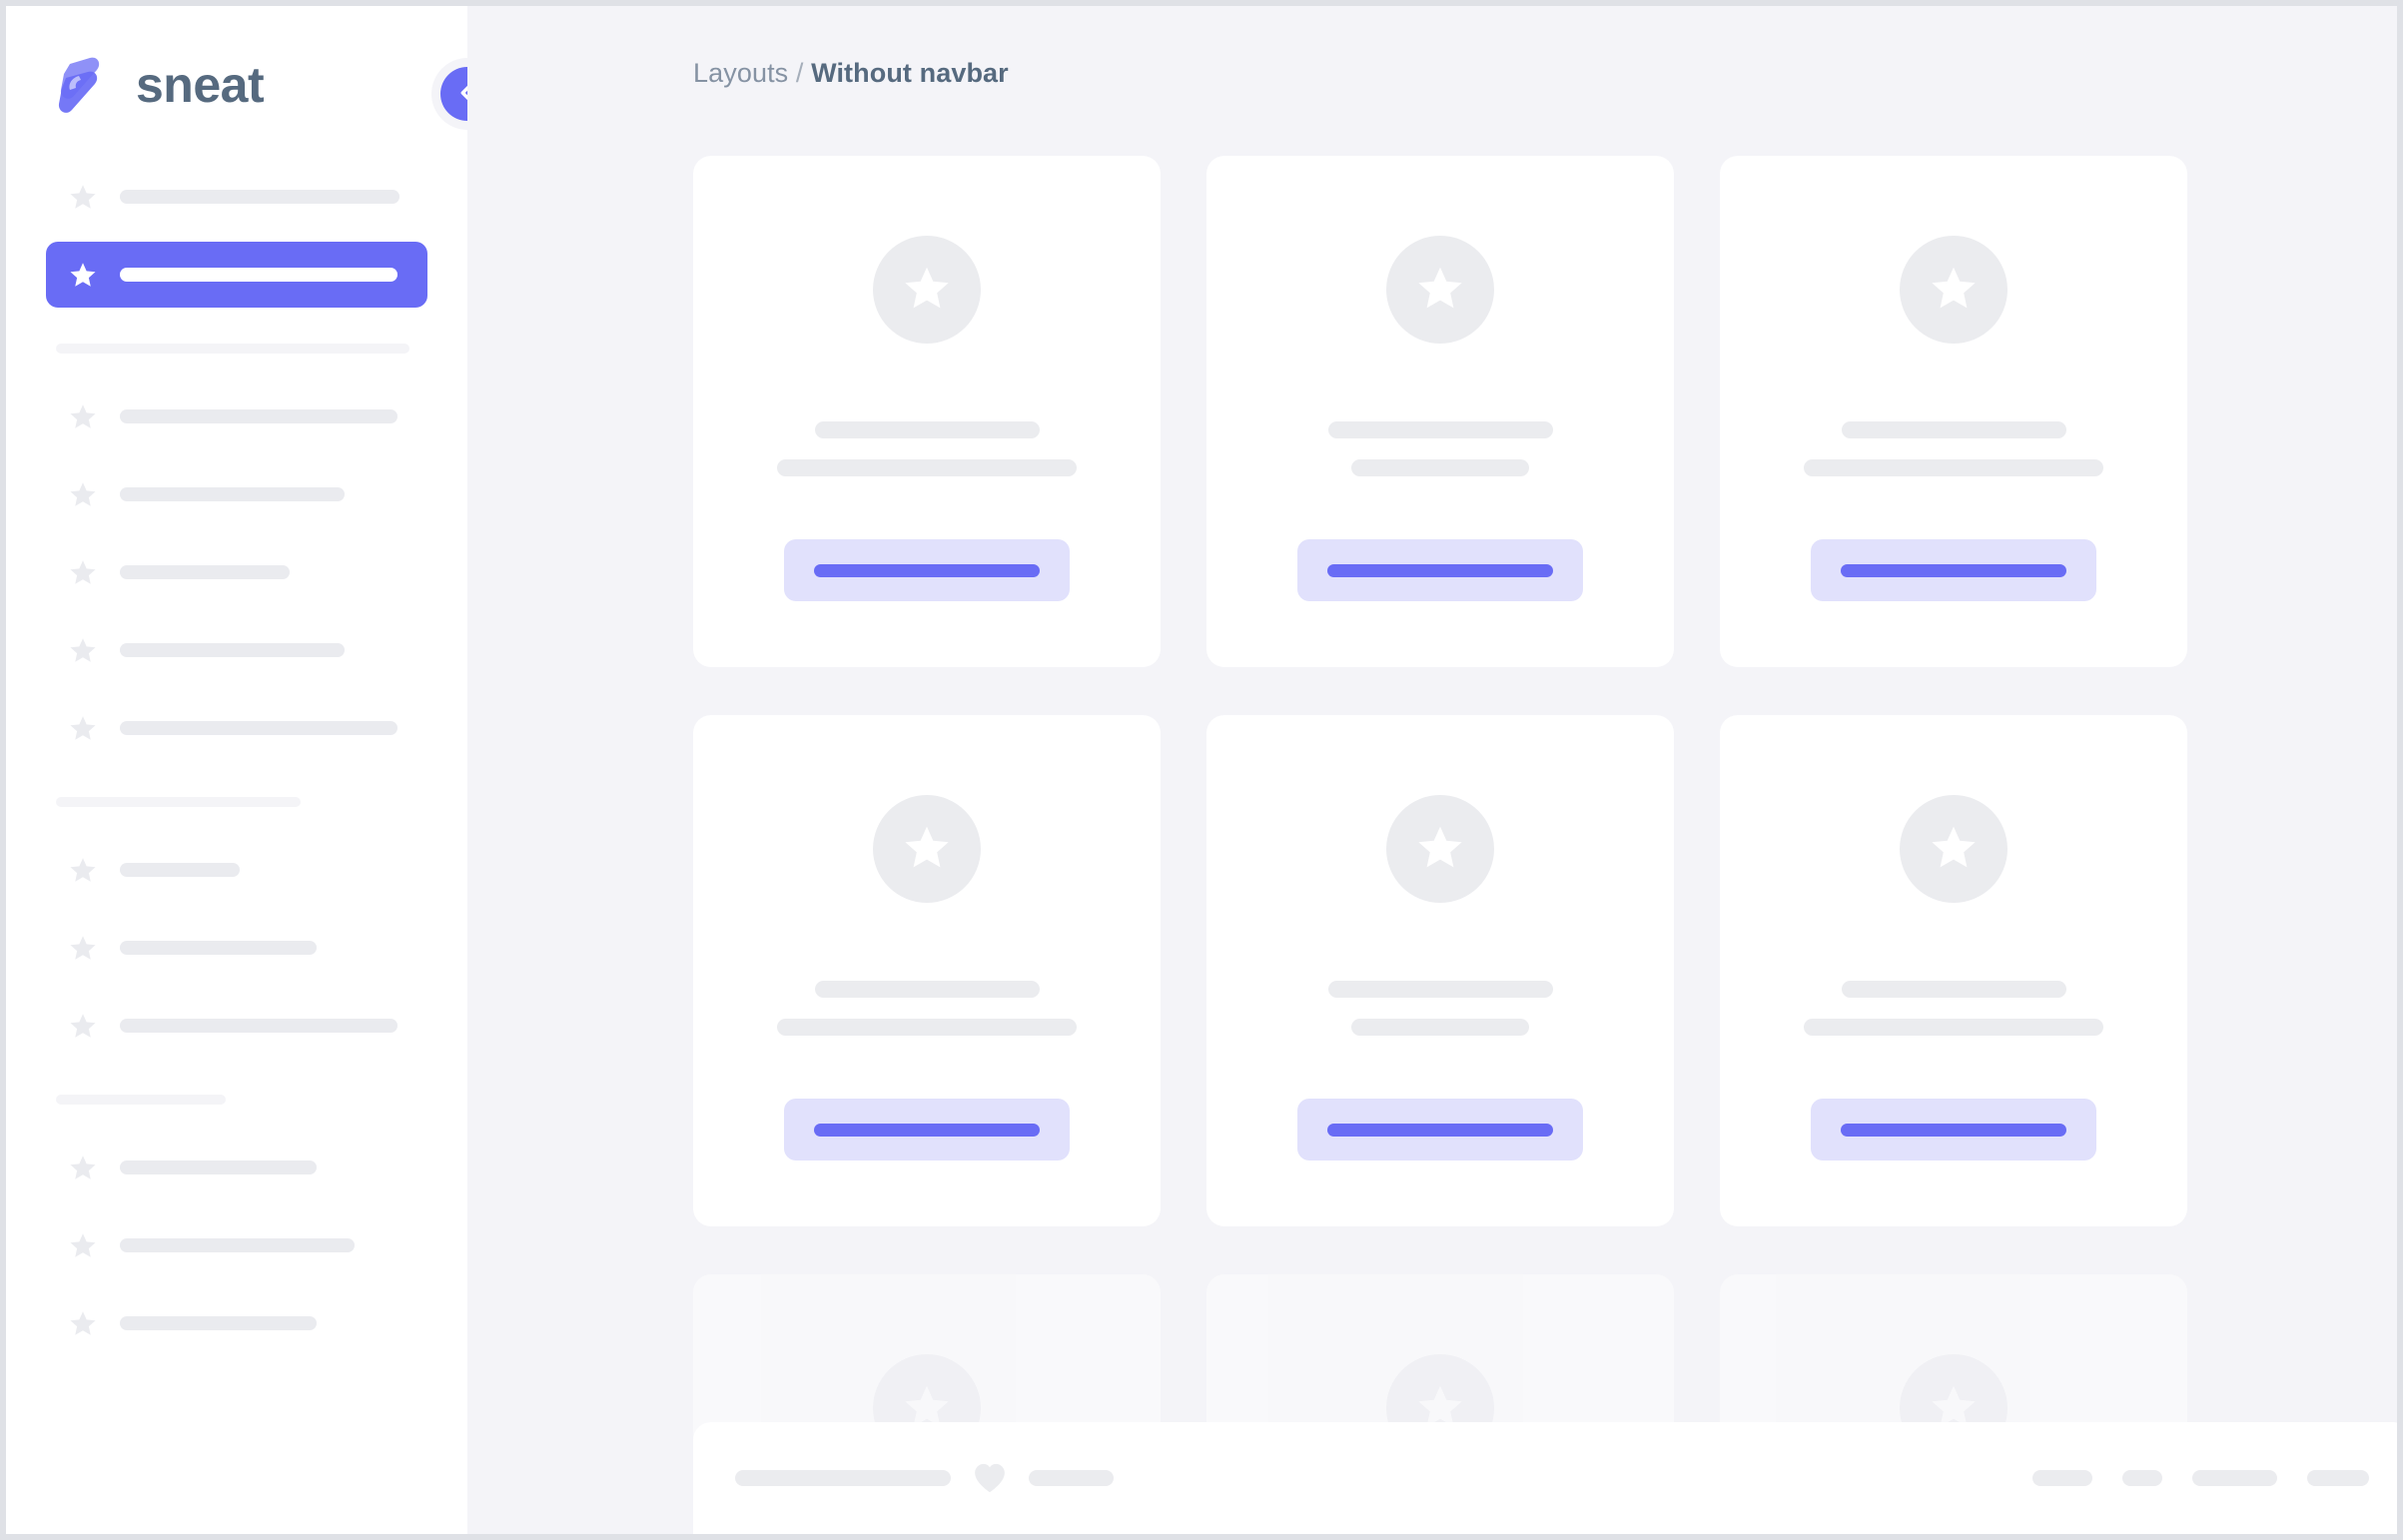  Describe the element at coordinates (1071, 1478) in the screenshot. I see `footer-author-placeholder` at that location.